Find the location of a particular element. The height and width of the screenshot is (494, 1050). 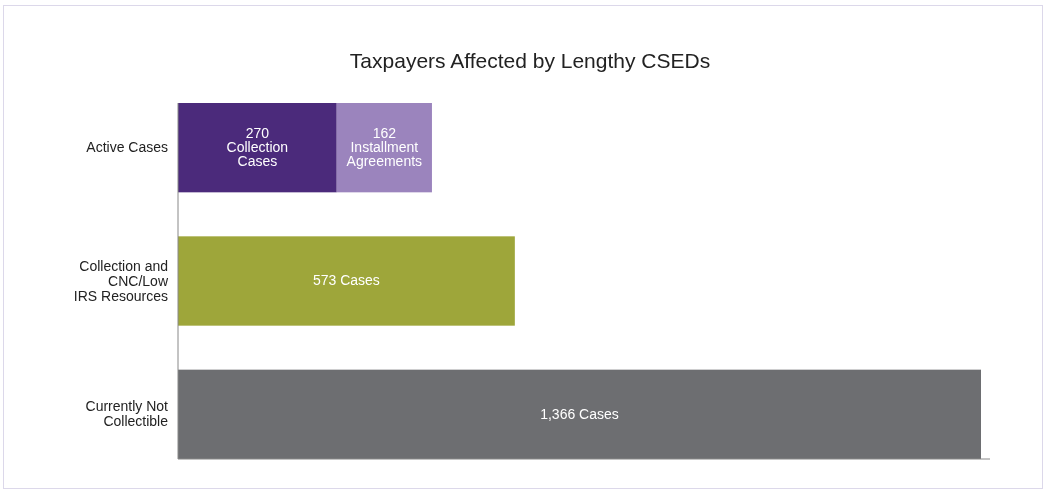

data-label: 162 Installment Agreements is located at coordinates (384, 146).